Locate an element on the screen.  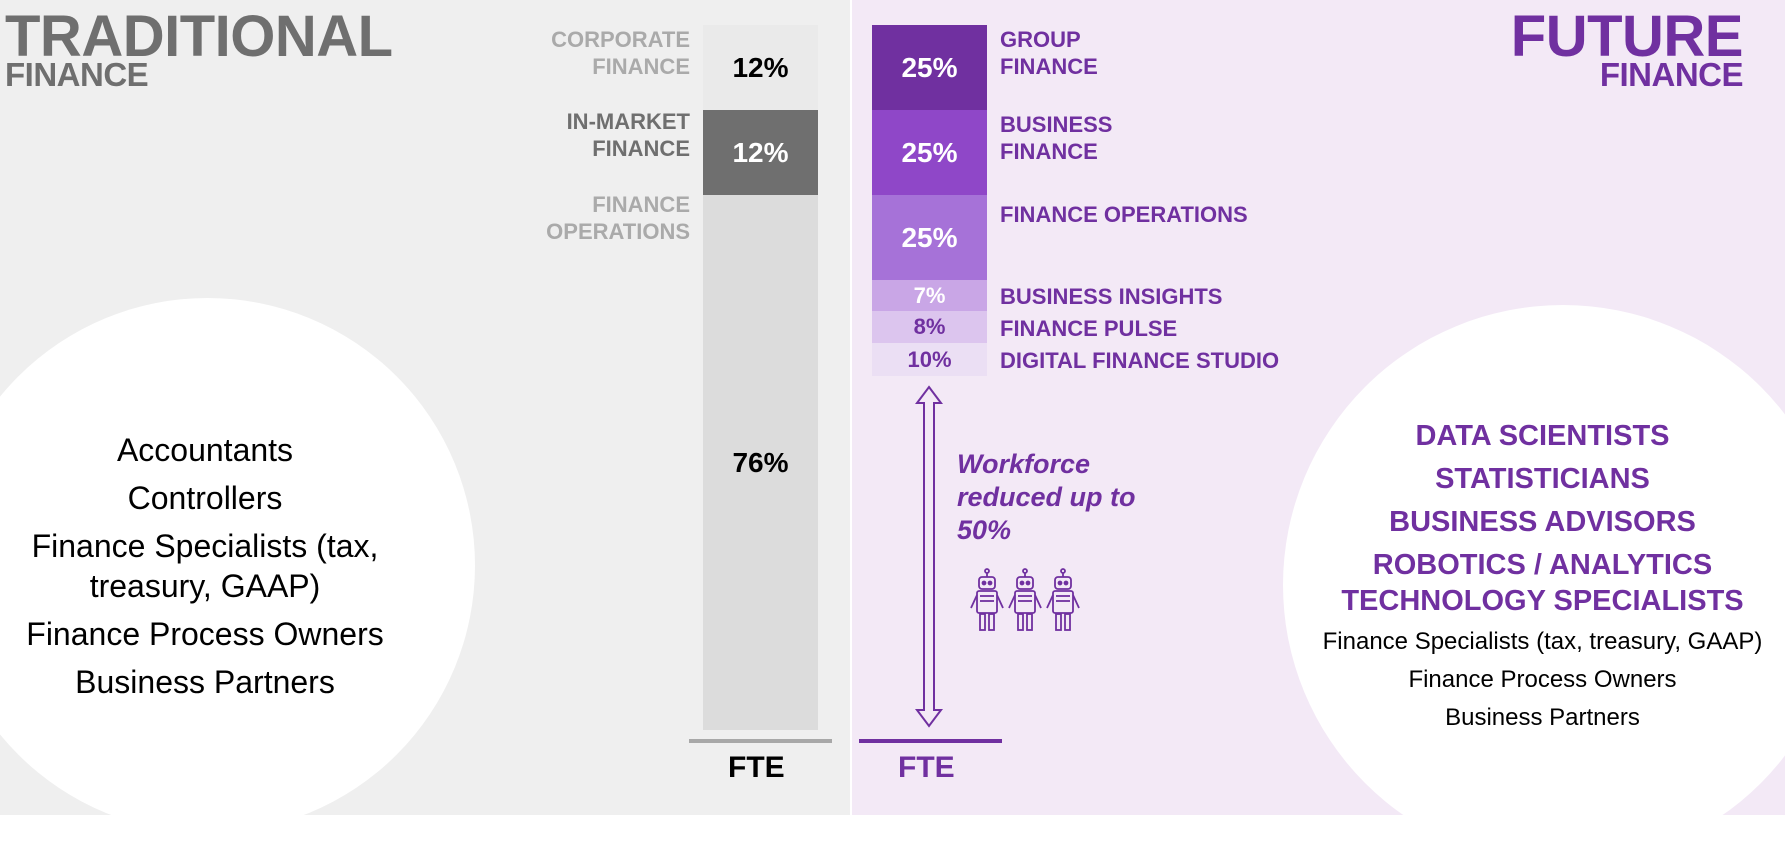
future-axis-label: FTE is located at coordinates (926, 767).